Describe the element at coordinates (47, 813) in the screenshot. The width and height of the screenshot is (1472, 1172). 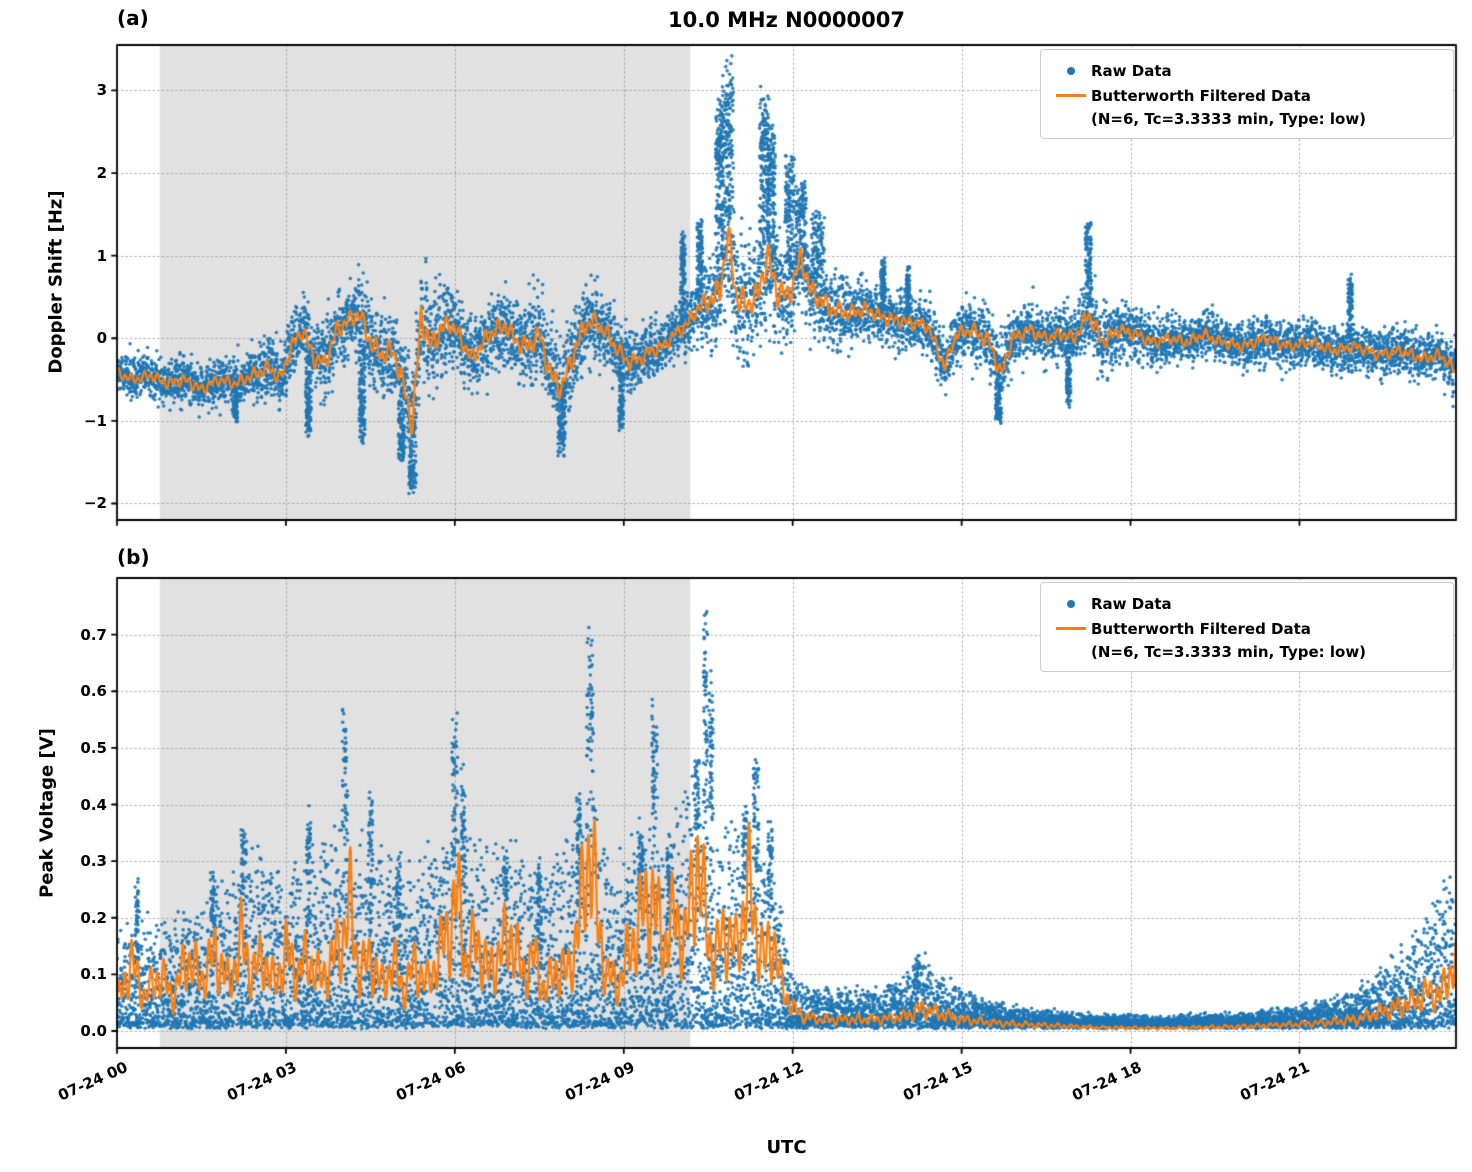
I see `y-axis-label-b: Peak Voltage [V]` at that location.